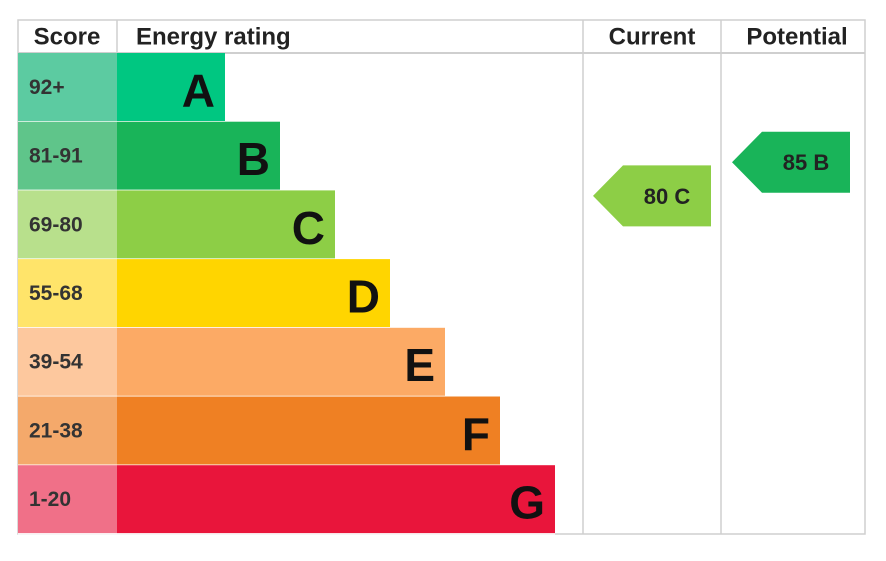 This screenshot has width=886, height=561. I want to click on current-arrow: 80 C, so click(652, 196).